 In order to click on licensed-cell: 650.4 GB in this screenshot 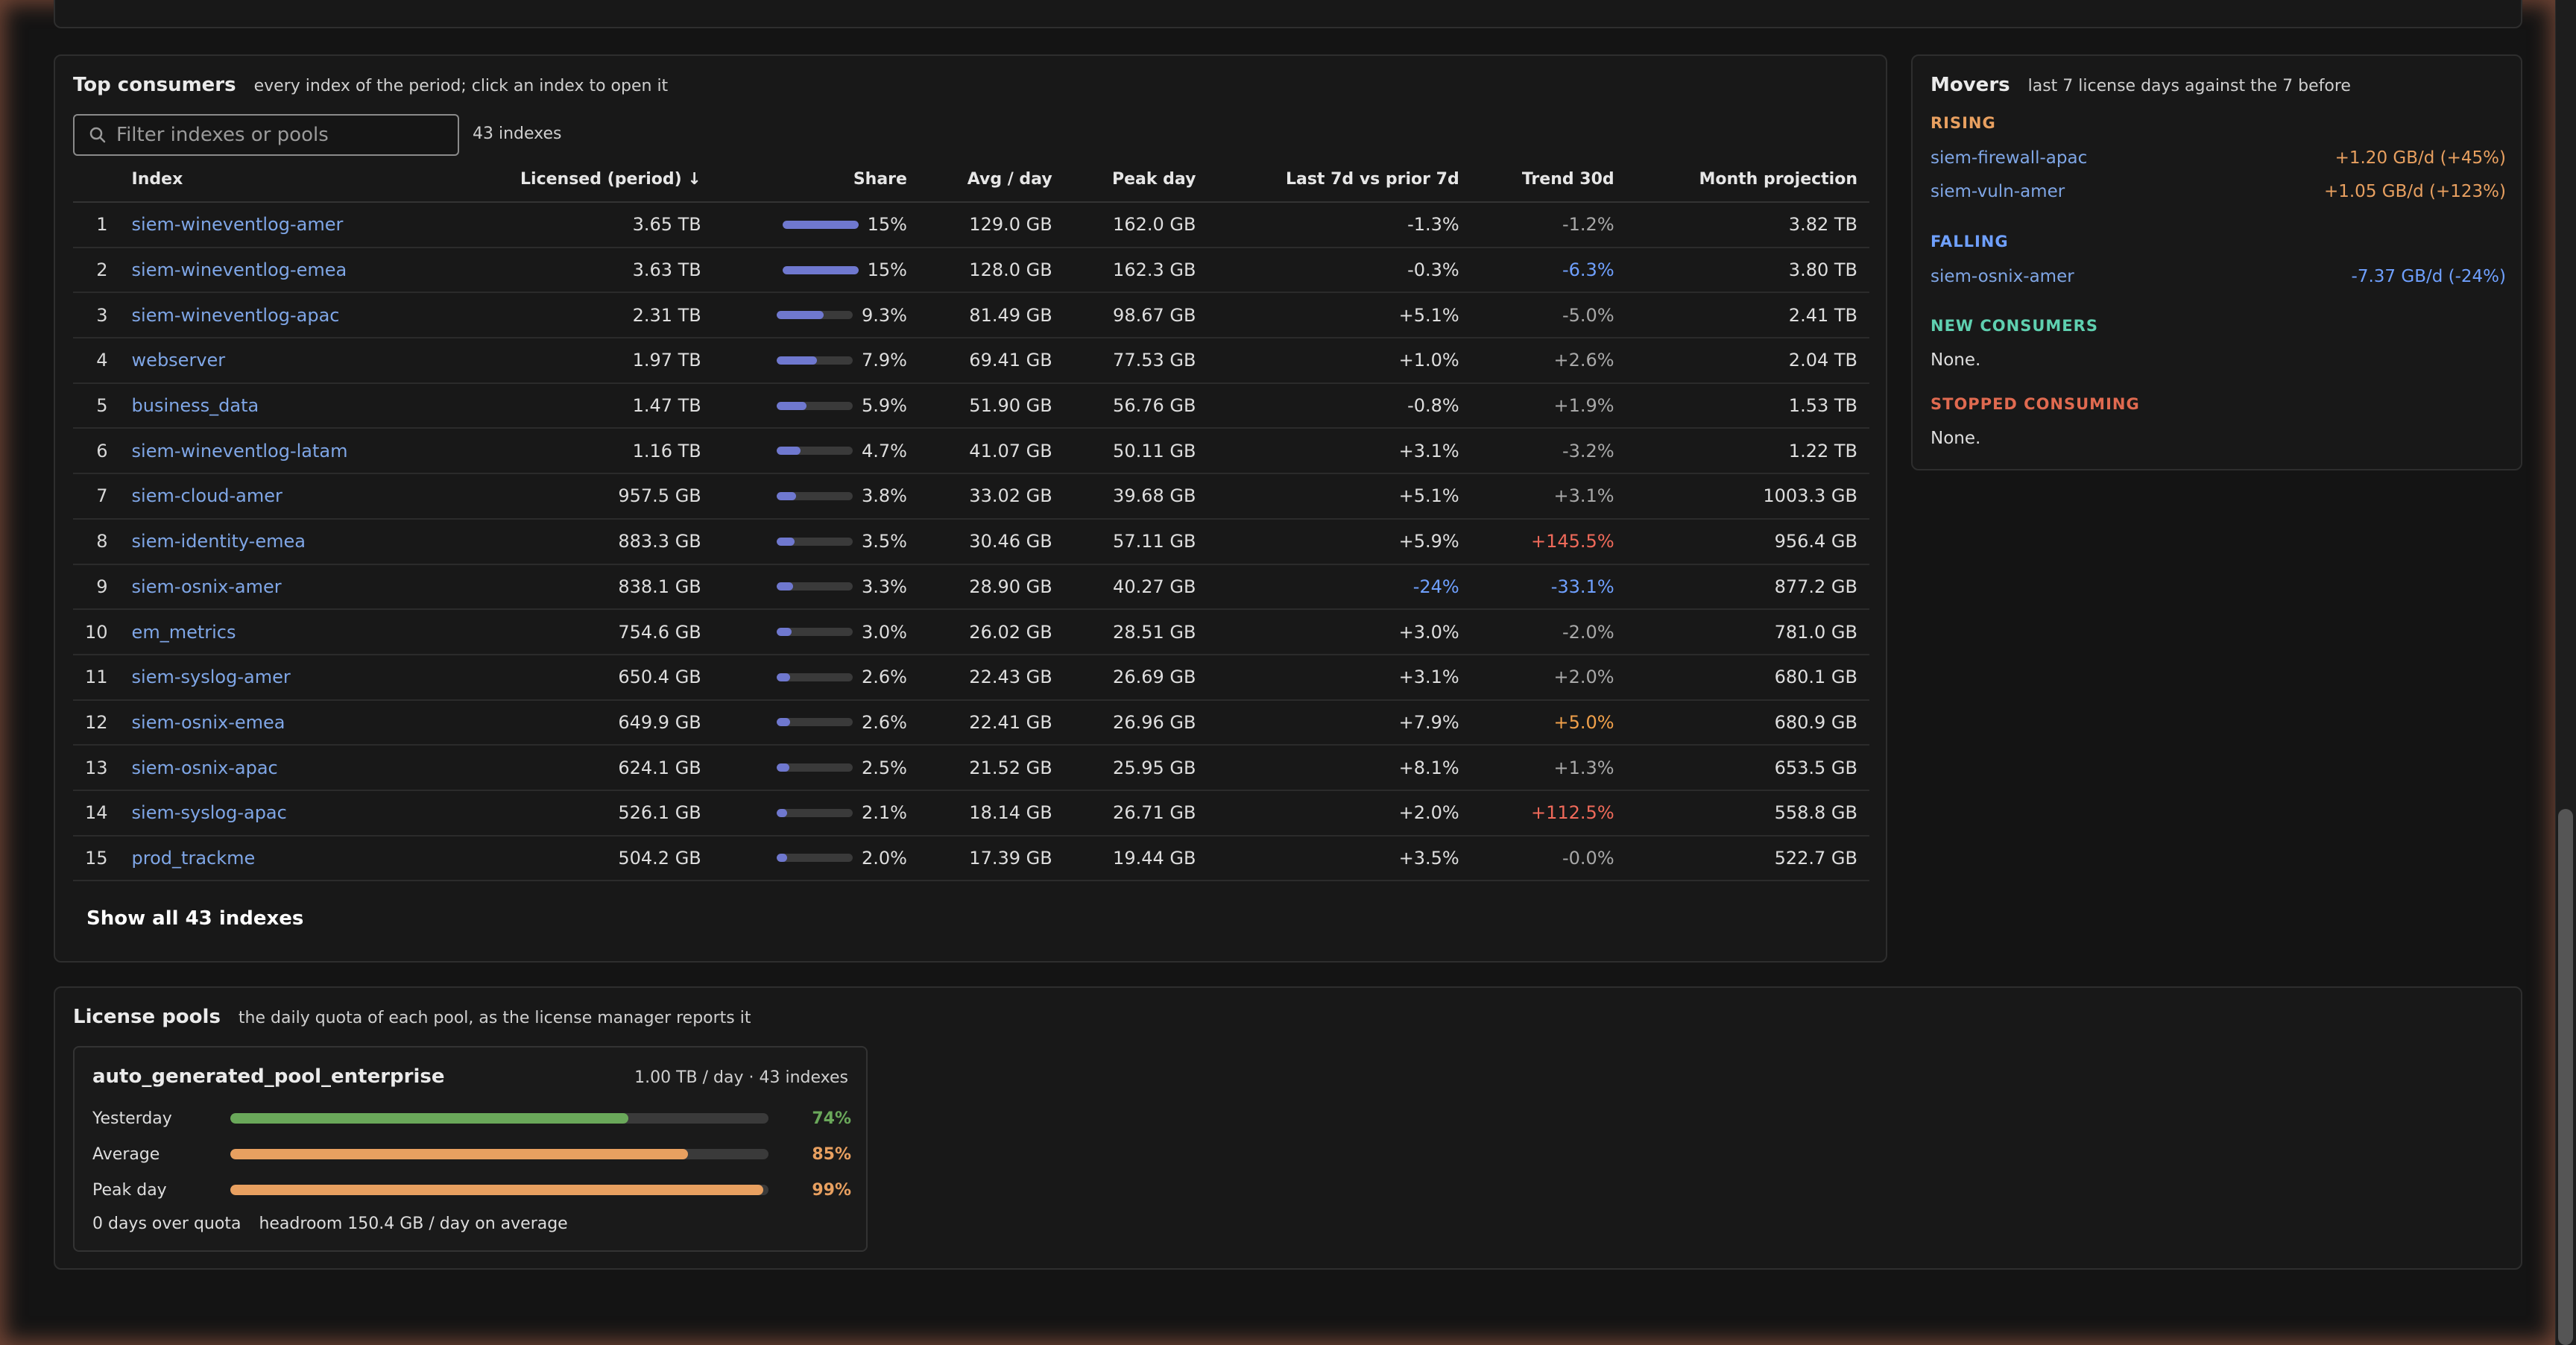, I will do `click(576, 677)`.